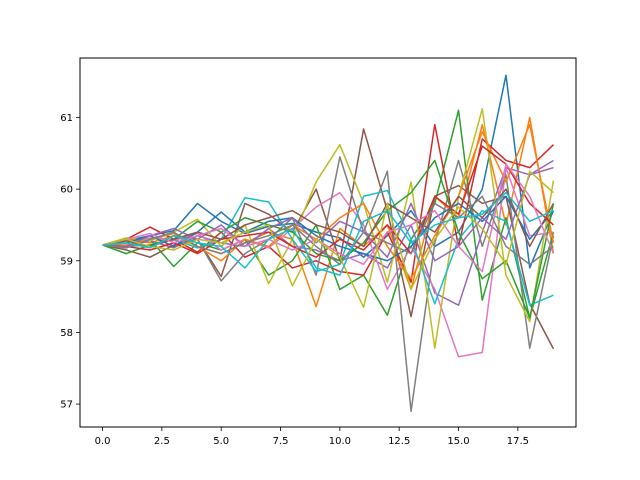  I want to click on x-tick-label: 5.0, so click(221, 441).